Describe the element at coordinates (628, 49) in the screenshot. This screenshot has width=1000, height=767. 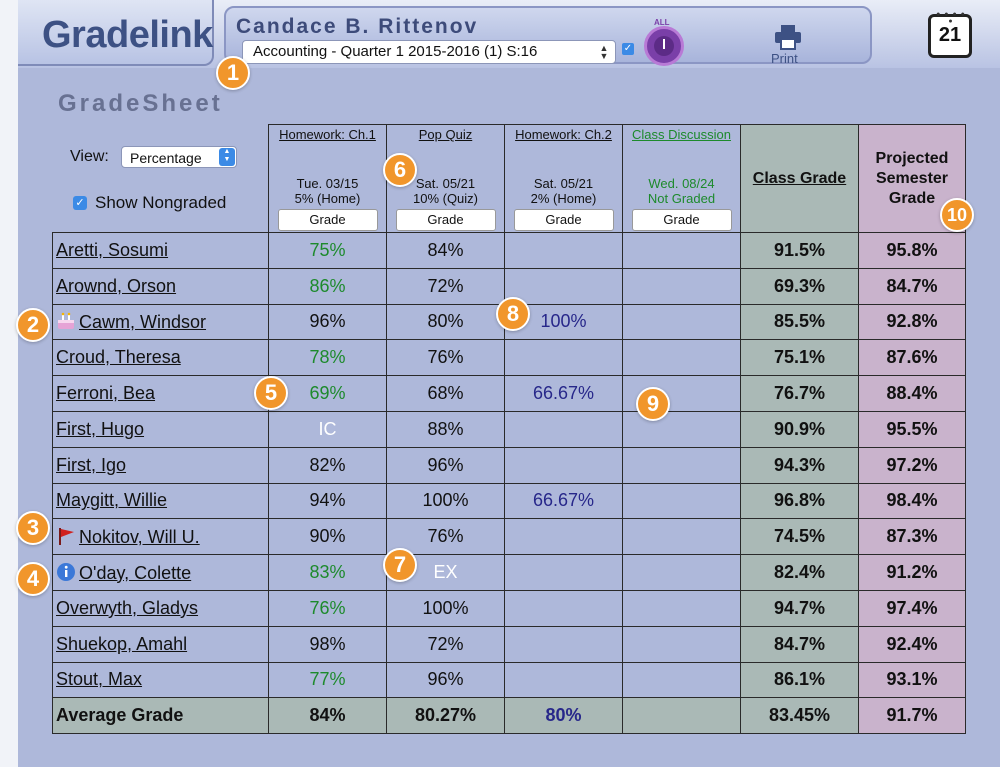
I see `class-filter-checkbox: ✓` at that location.